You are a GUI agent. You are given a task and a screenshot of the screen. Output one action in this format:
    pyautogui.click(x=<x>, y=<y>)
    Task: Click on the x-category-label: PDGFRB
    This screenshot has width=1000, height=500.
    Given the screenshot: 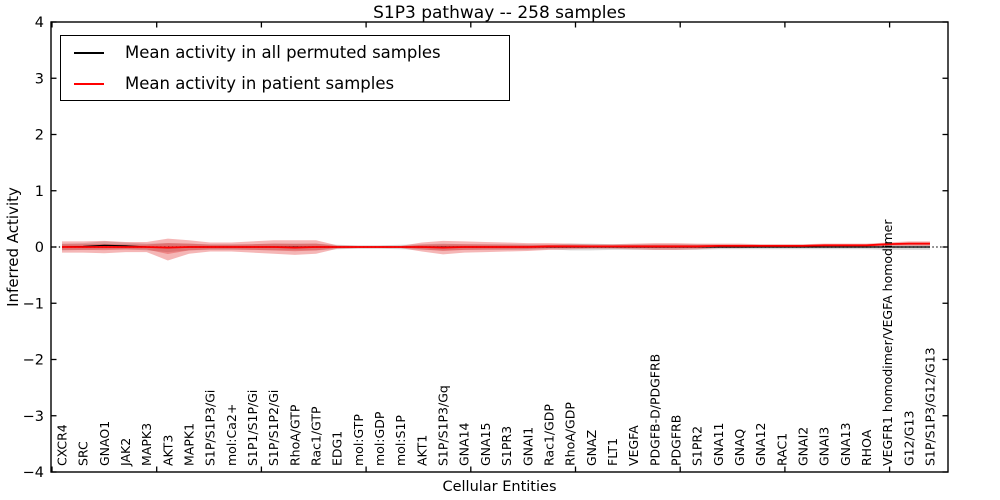 What is the action you would take?
    pyautogui.click(x=675, y=440)
    